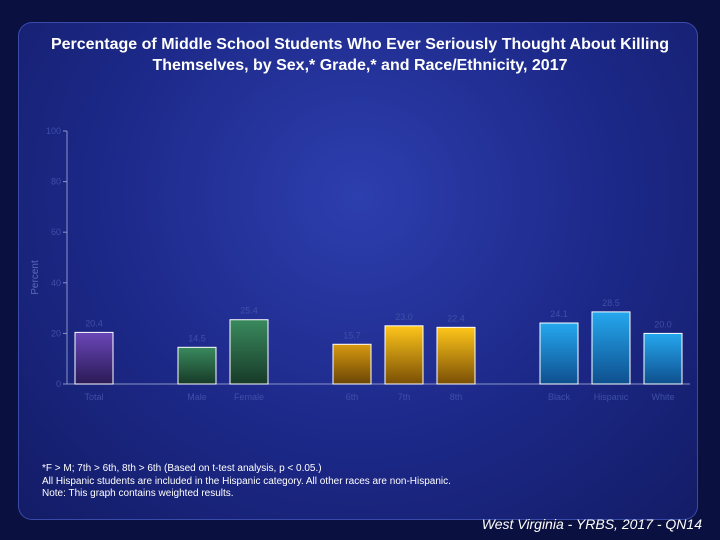 This screenshot has width=720, height=540. I want to click on value-label: 28.5, so click(611, 303).